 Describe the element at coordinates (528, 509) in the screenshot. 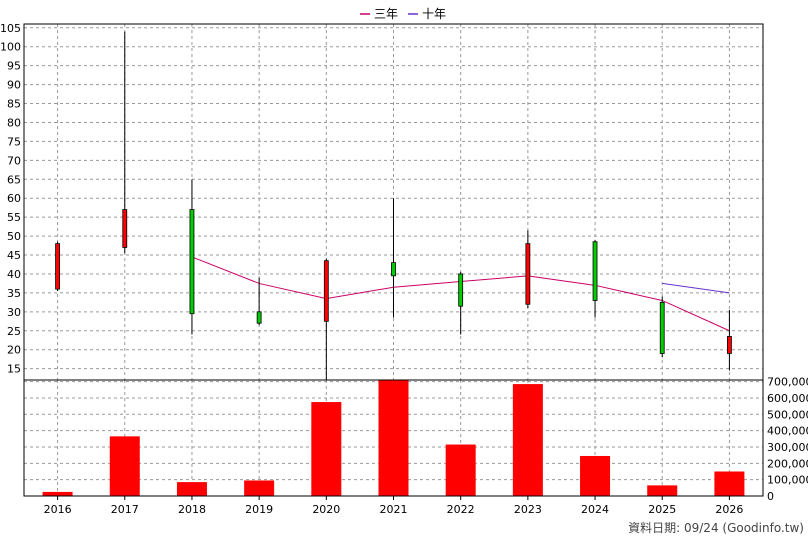

I see `x-tick-label: 2023` at that location.